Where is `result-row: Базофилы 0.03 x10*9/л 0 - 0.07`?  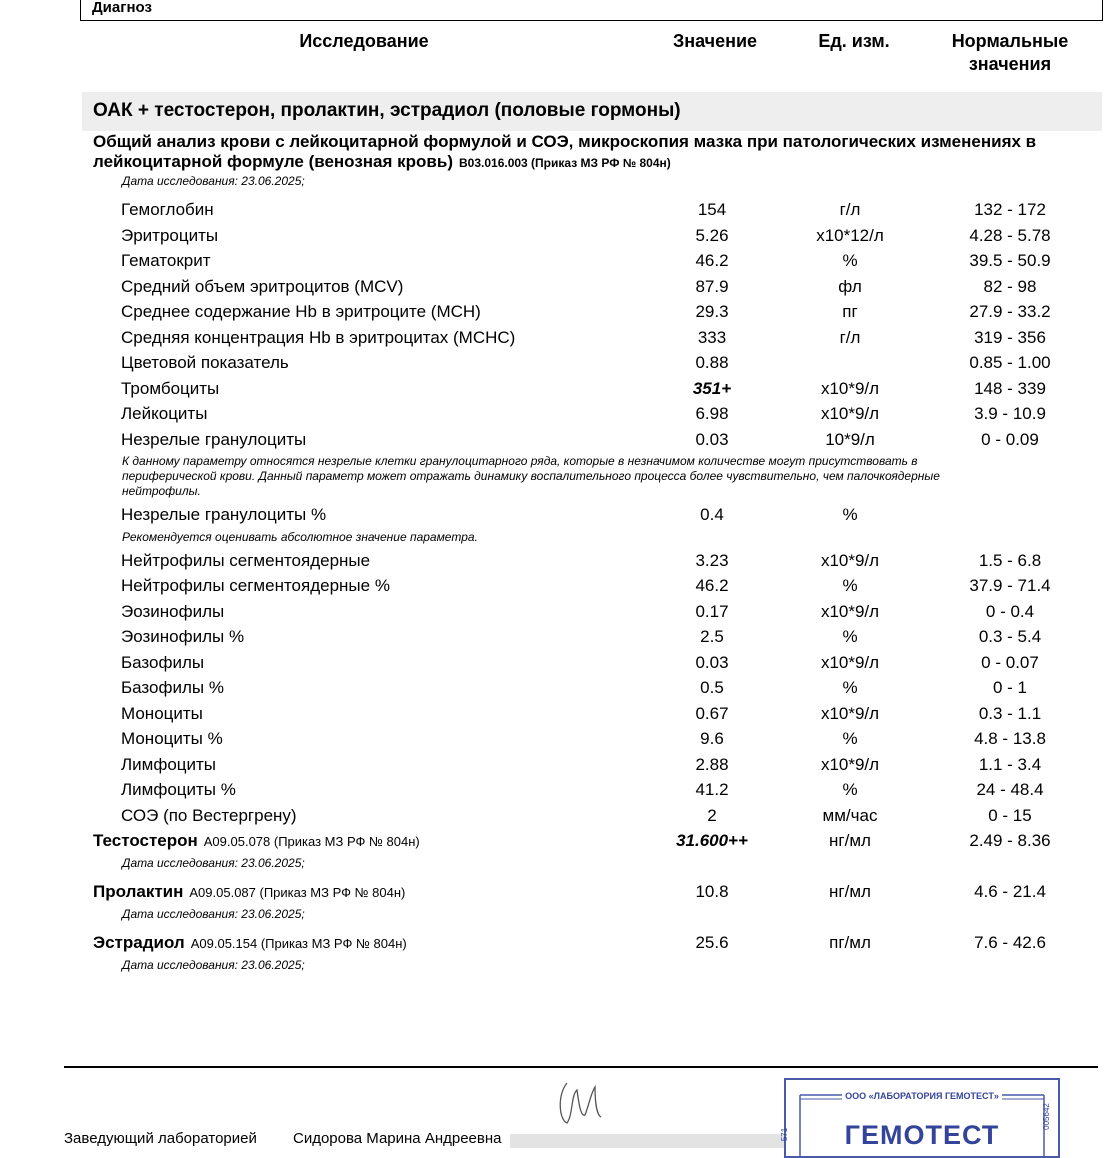 result-row: Базофилы 0.03 x10*9/л 0 - 0.07 is located at coordinates (555, 663).